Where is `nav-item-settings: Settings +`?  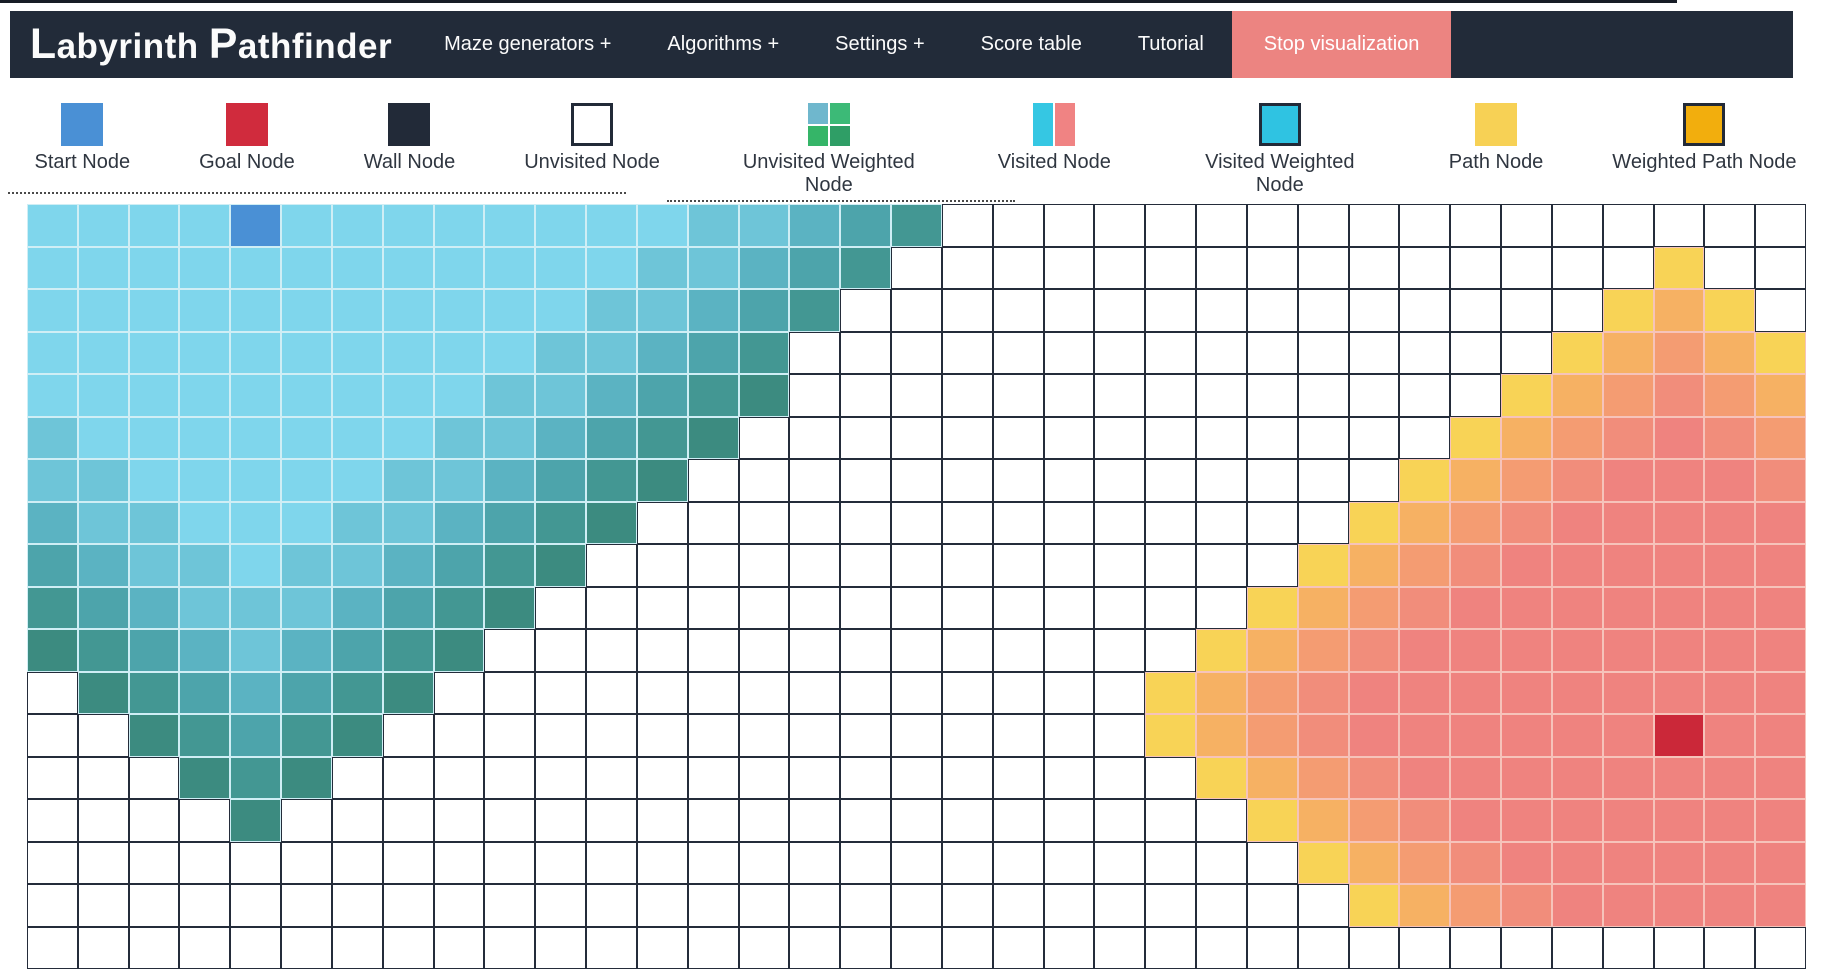 nav-item-settings: Settings + is located at coordinates (880, 44).